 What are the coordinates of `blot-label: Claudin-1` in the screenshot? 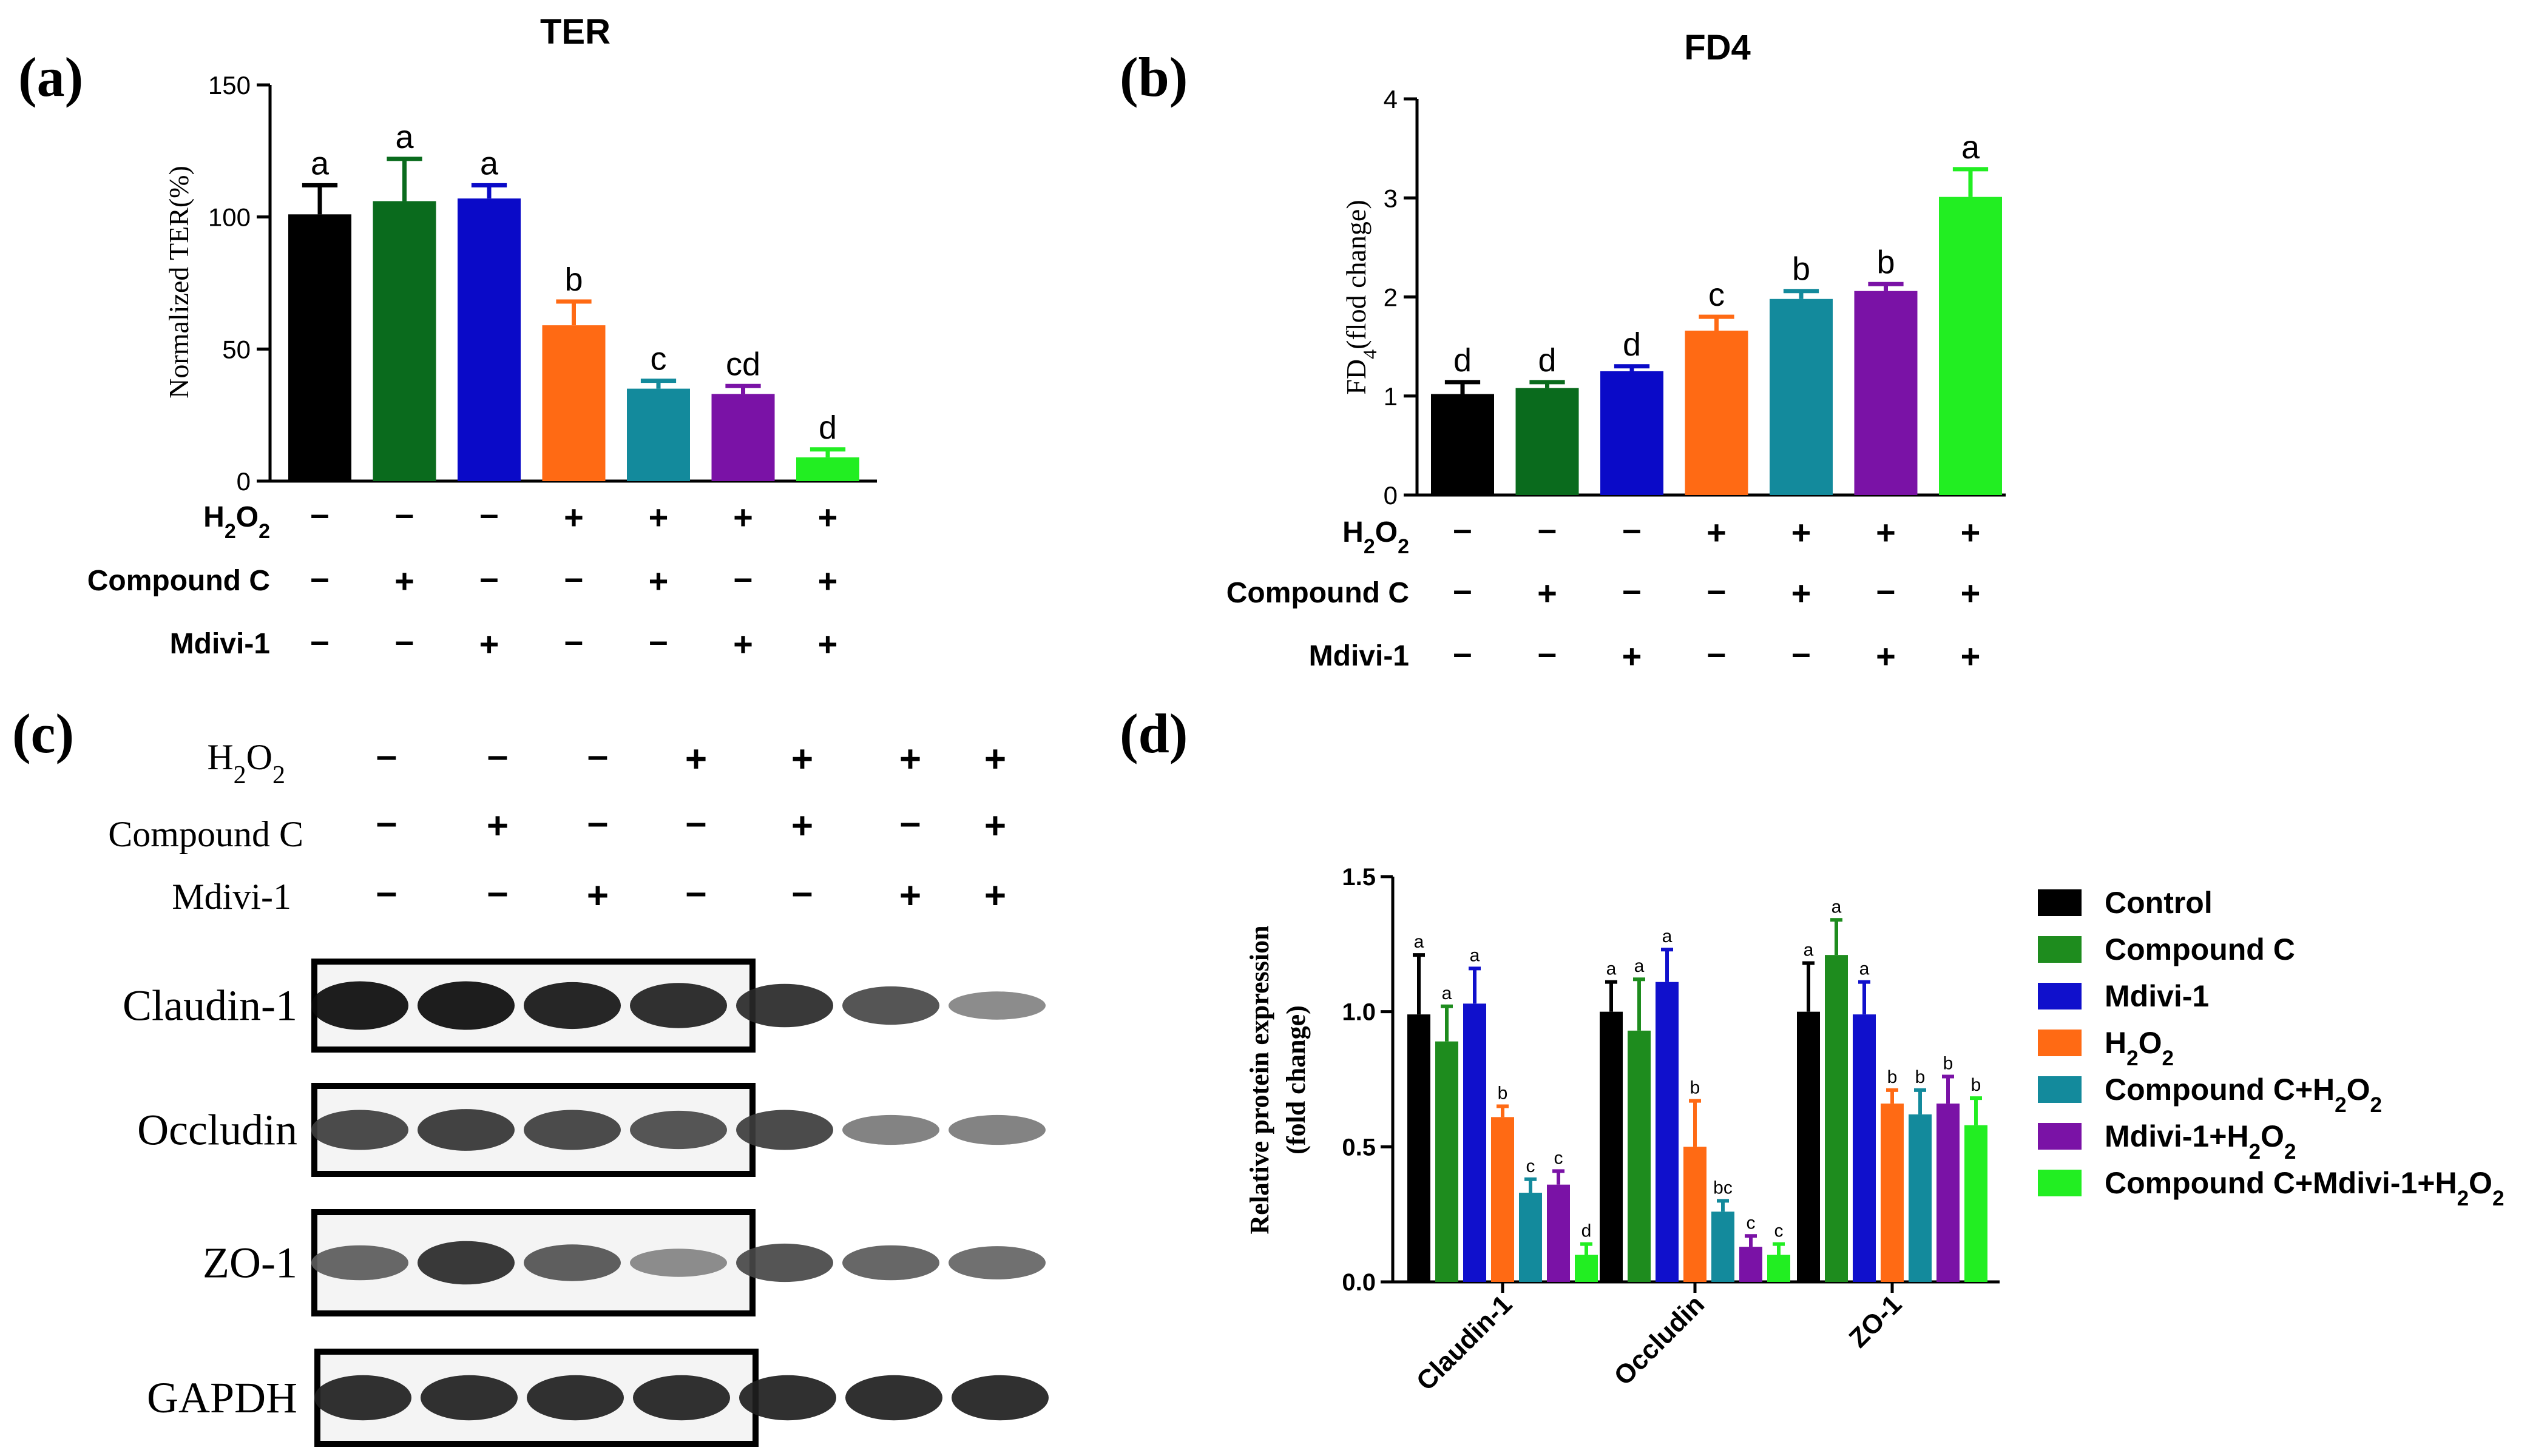 It's located at (210, 1006).